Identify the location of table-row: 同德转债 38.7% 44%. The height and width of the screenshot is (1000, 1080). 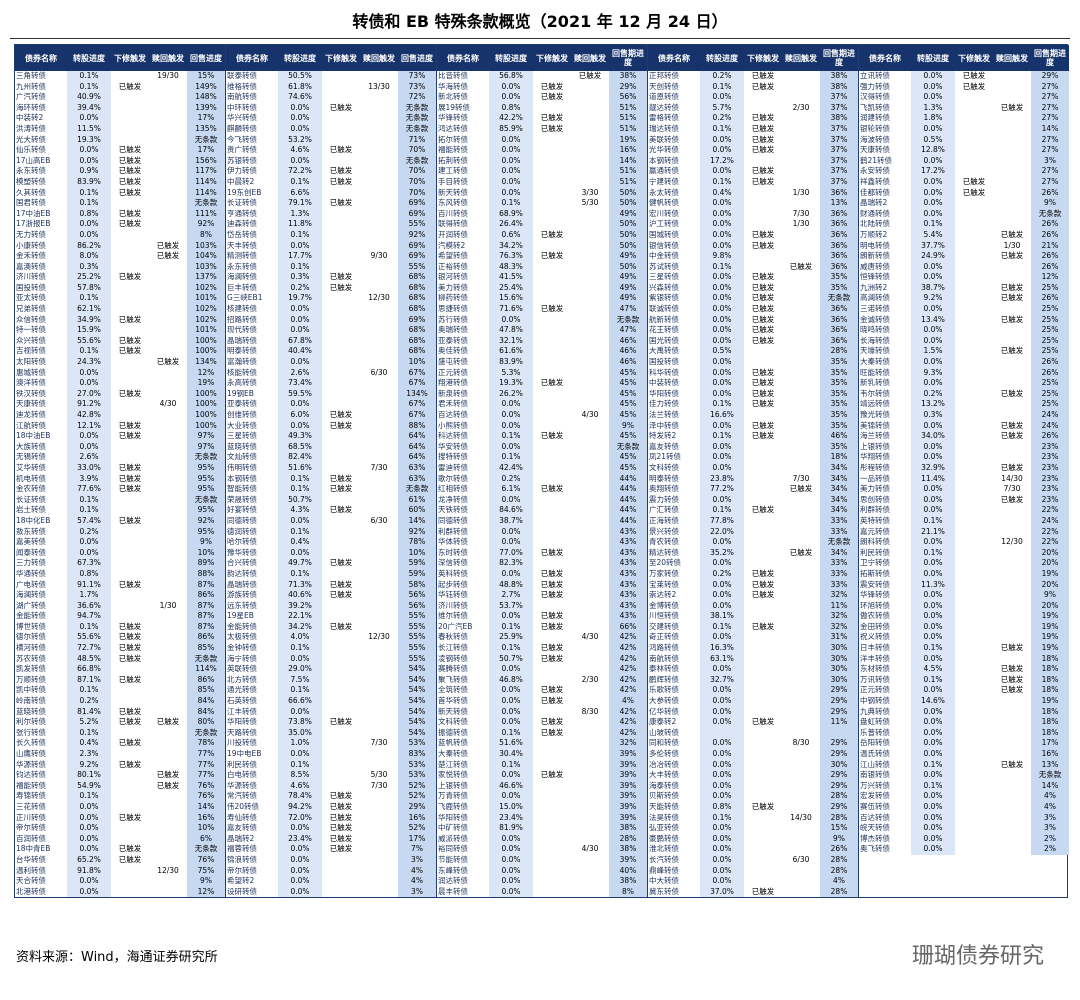
(542, 521).